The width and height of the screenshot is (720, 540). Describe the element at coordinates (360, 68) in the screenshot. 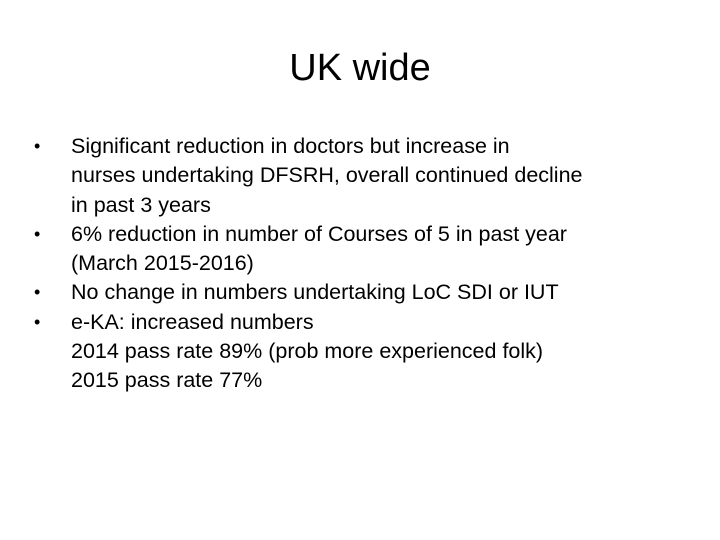

I see `slide-title: UK wide` at that location.